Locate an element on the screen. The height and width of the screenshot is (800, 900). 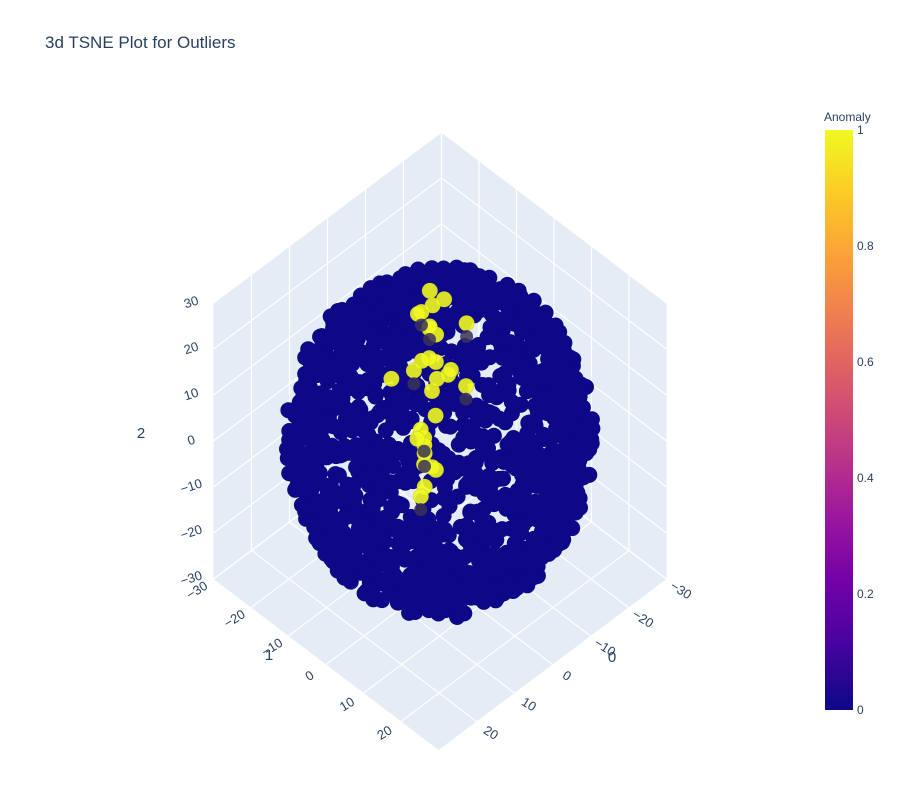
y-axis-title: 1 is located at coordinates (269, 655).